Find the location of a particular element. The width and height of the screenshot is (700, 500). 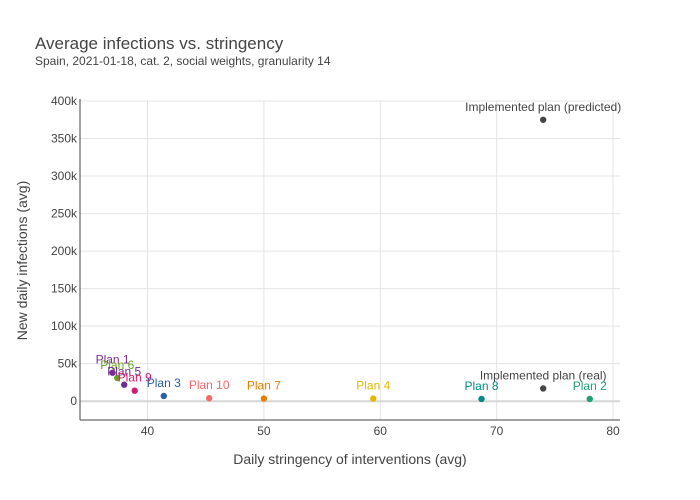

point-label: Plan 5 is located at coordinates (124, 372).